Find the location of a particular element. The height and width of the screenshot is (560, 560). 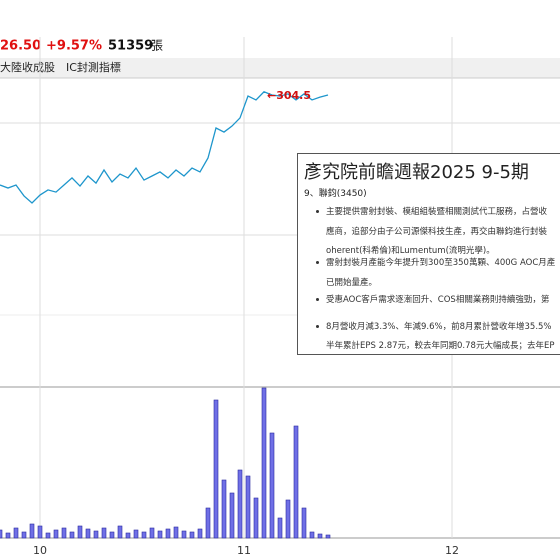

report-line: 半年累計EPS 2.87元，較去年同期0.78元大幅成長；去年EP is located at coordinates (440, 346).